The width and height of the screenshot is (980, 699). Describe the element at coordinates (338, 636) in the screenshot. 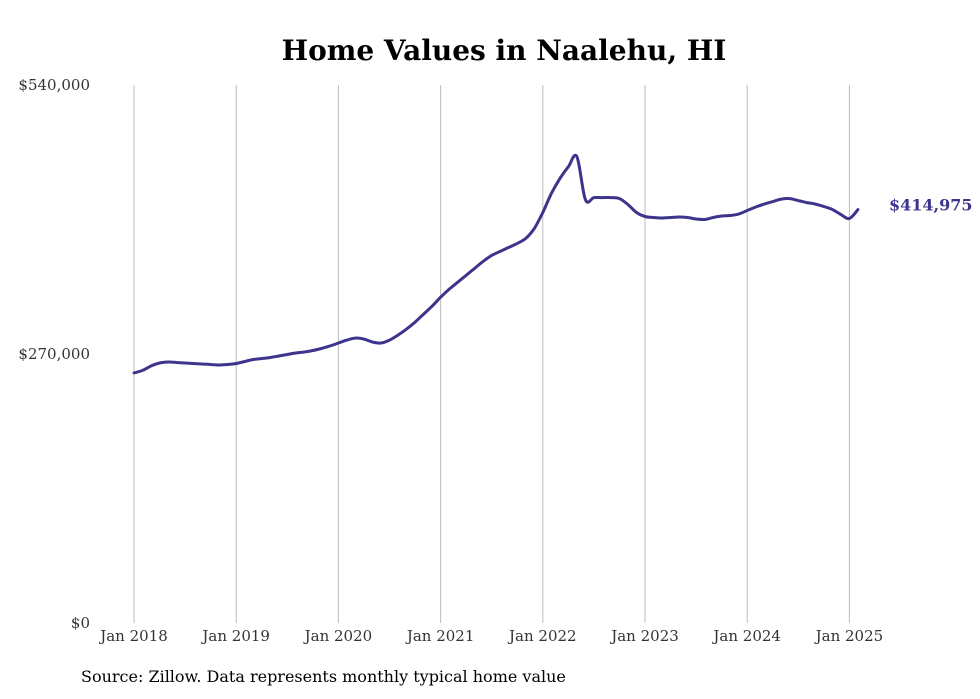

I see `x-tick-label: Jan 2020` at that location.